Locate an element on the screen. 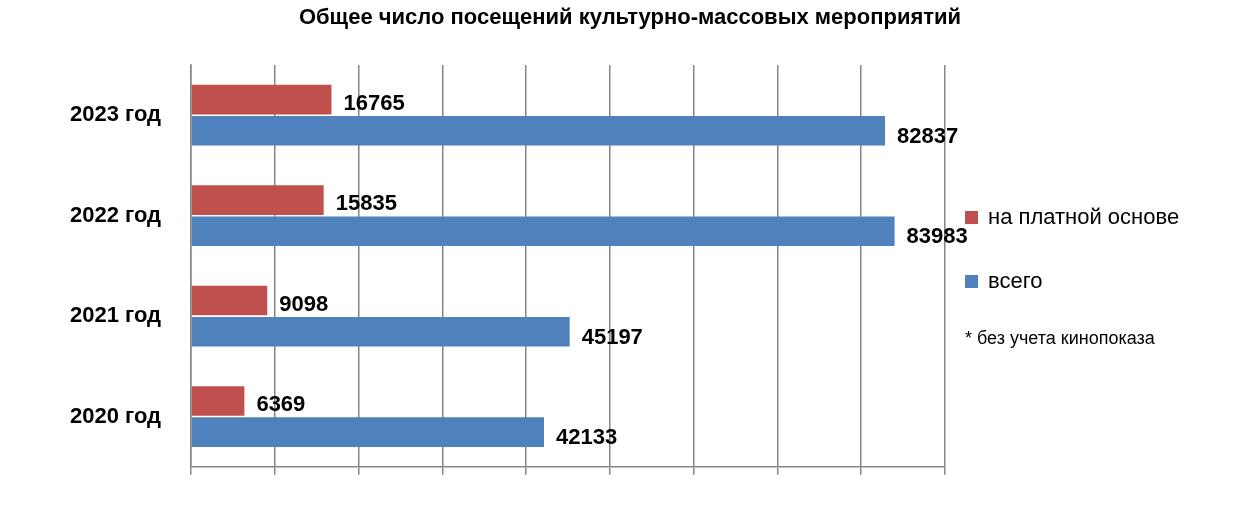 This screenshot has width=1260, height=510. data-label: 6369 is located at coordinates (281, 404).